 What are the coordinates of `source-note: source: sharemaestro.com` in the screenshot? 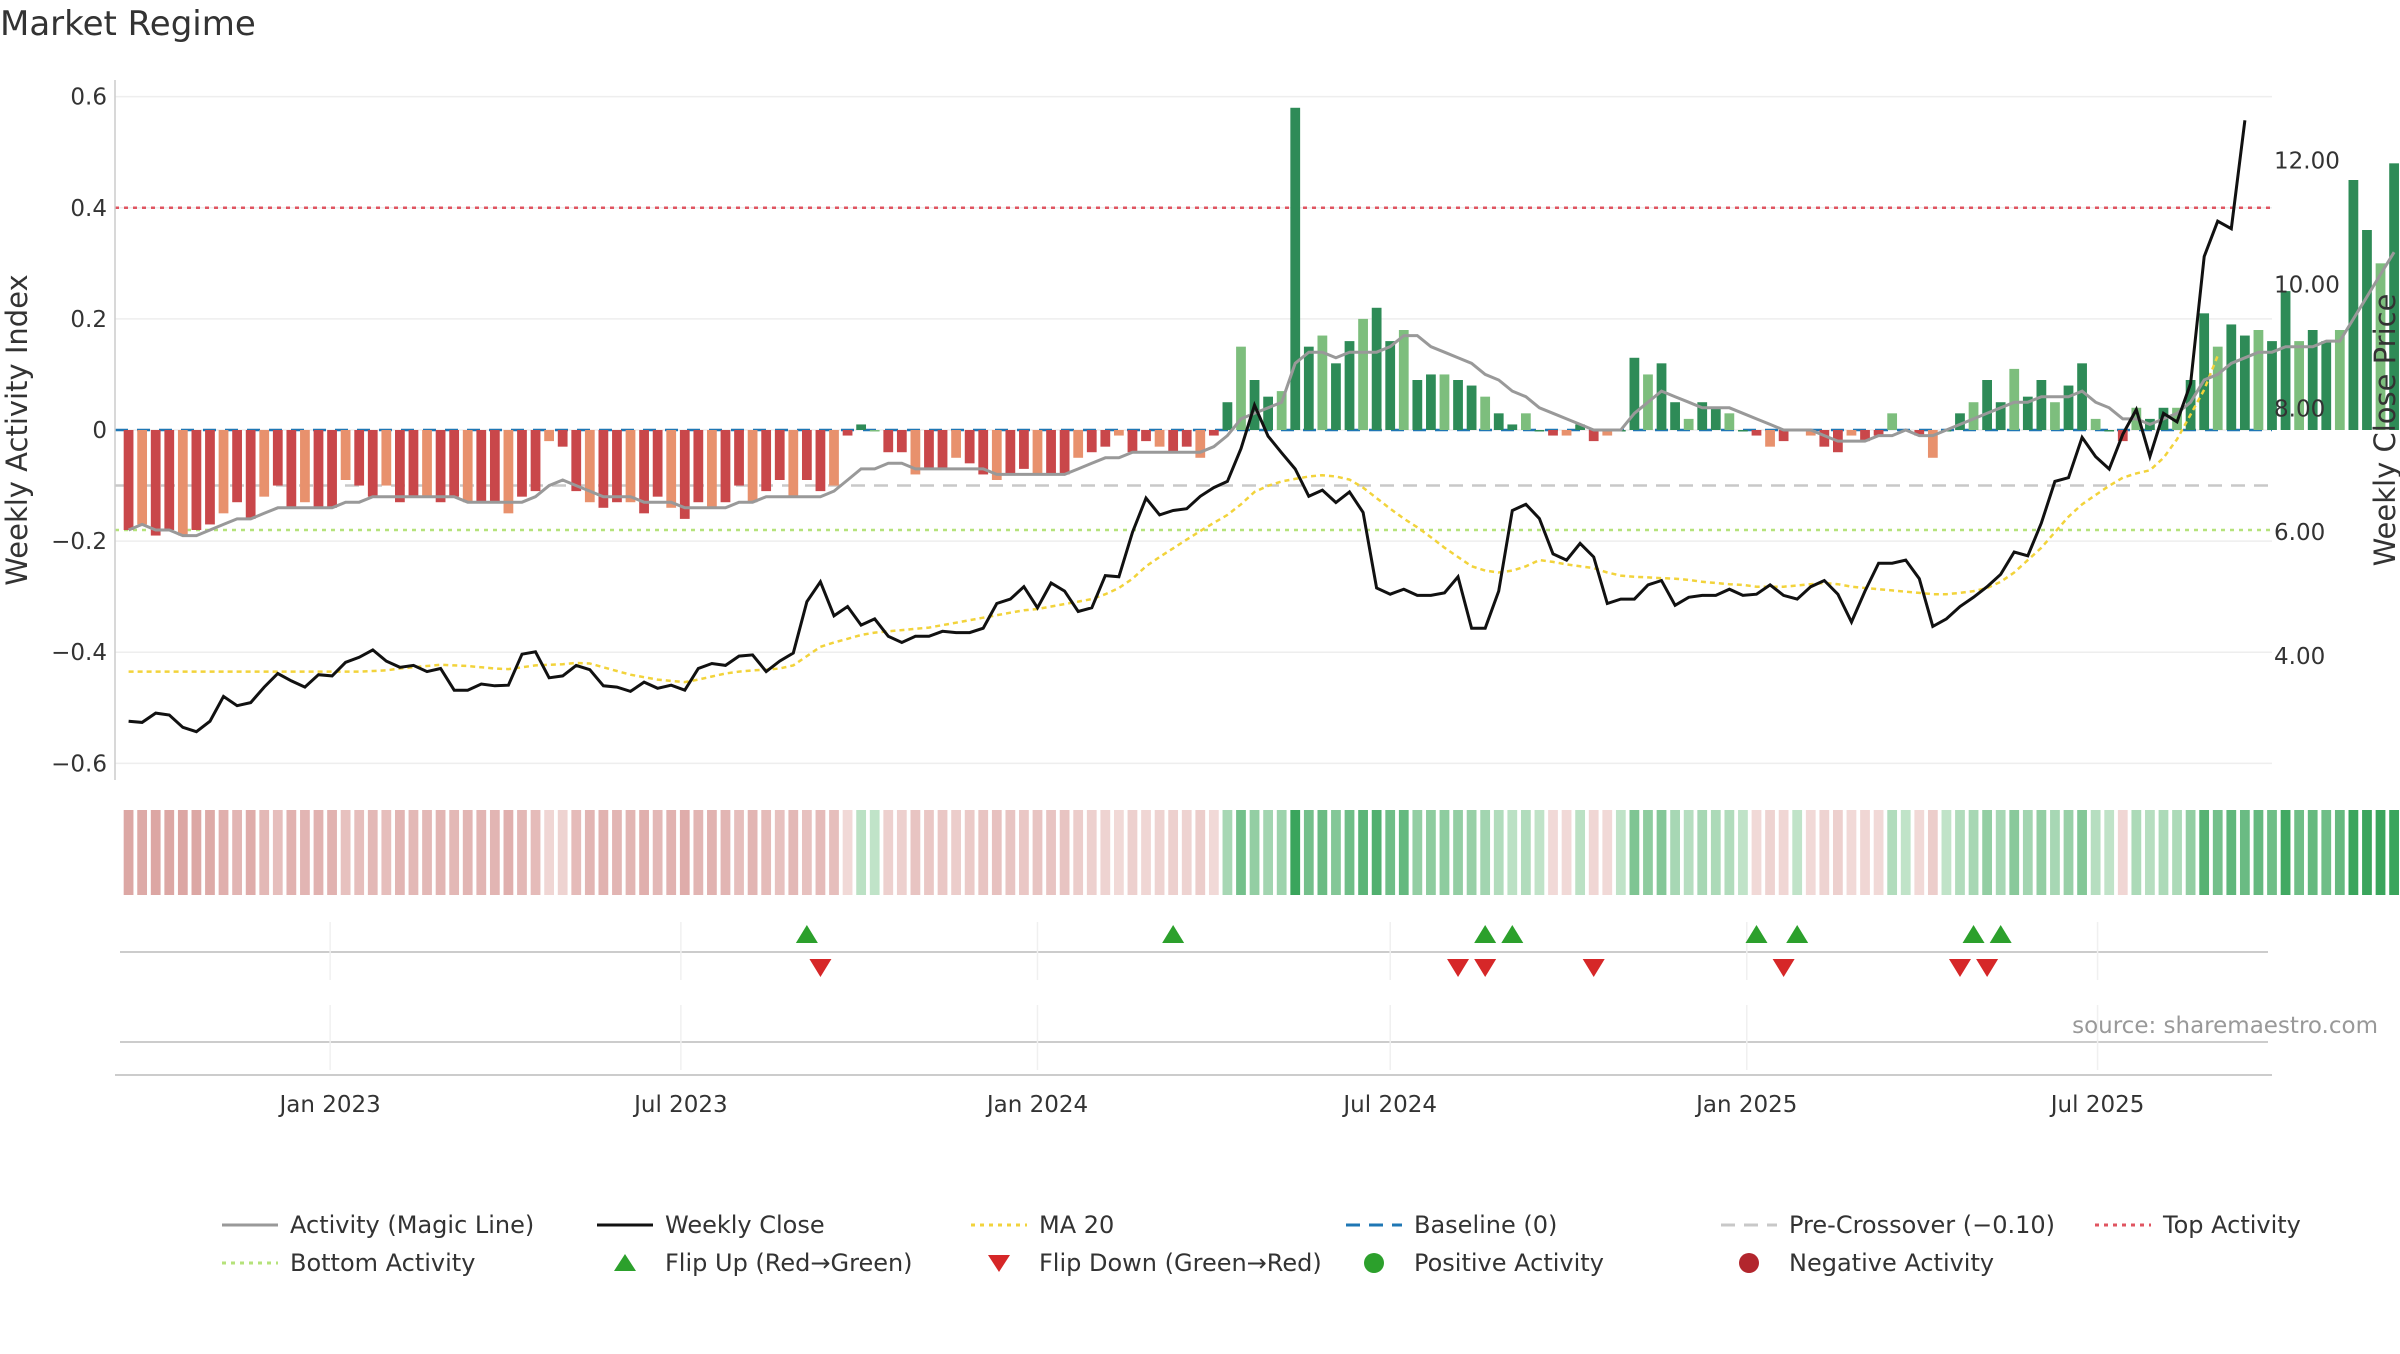 It's located at (2225, 1026).